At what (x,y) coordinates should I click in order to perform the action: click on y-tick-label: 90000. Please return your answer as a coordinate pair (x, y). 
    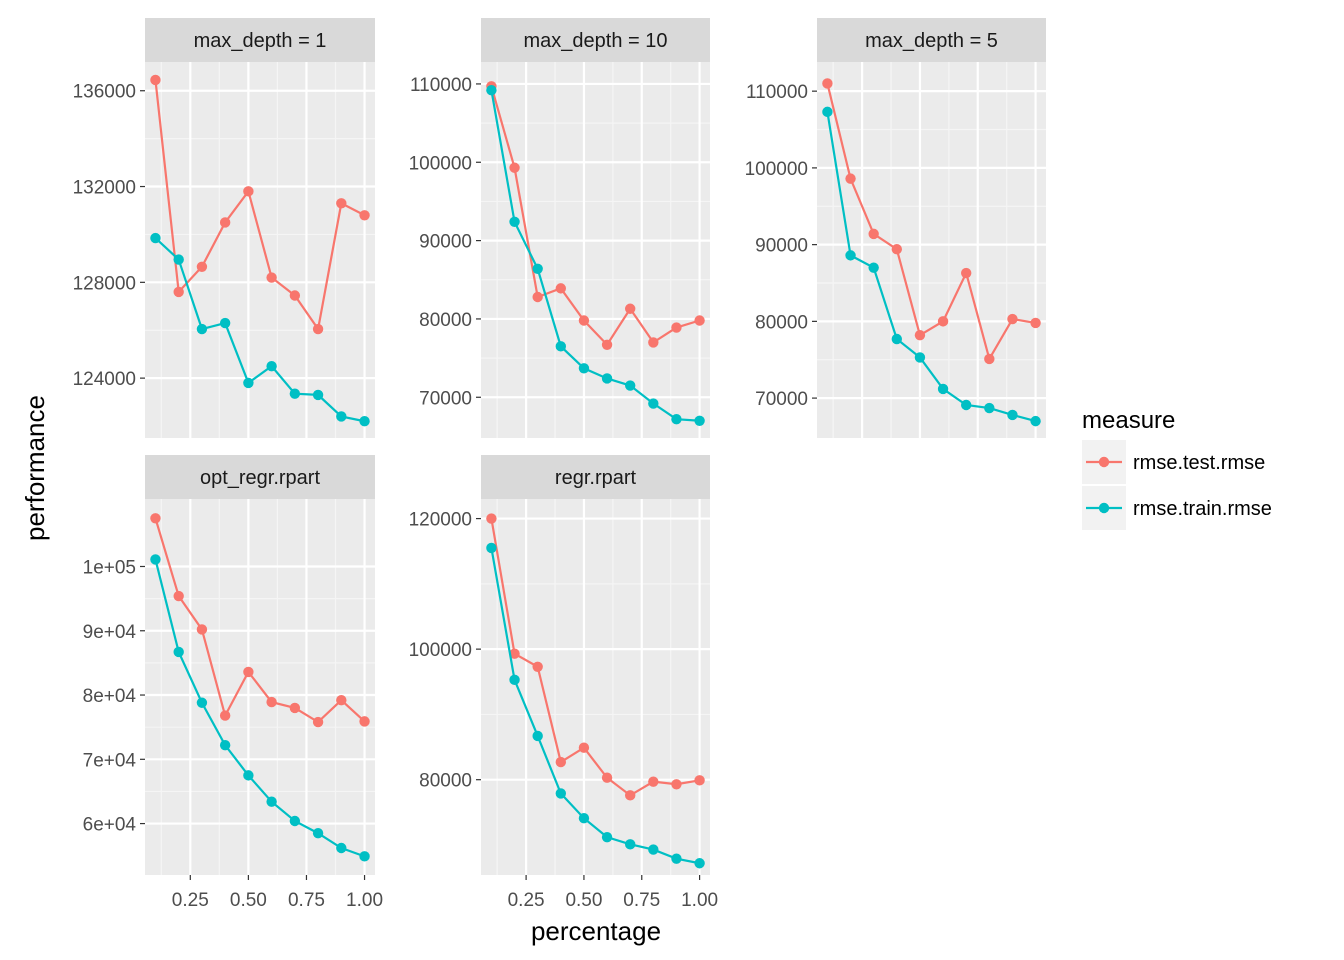
    Looking at the image, I should click on (445, 242).